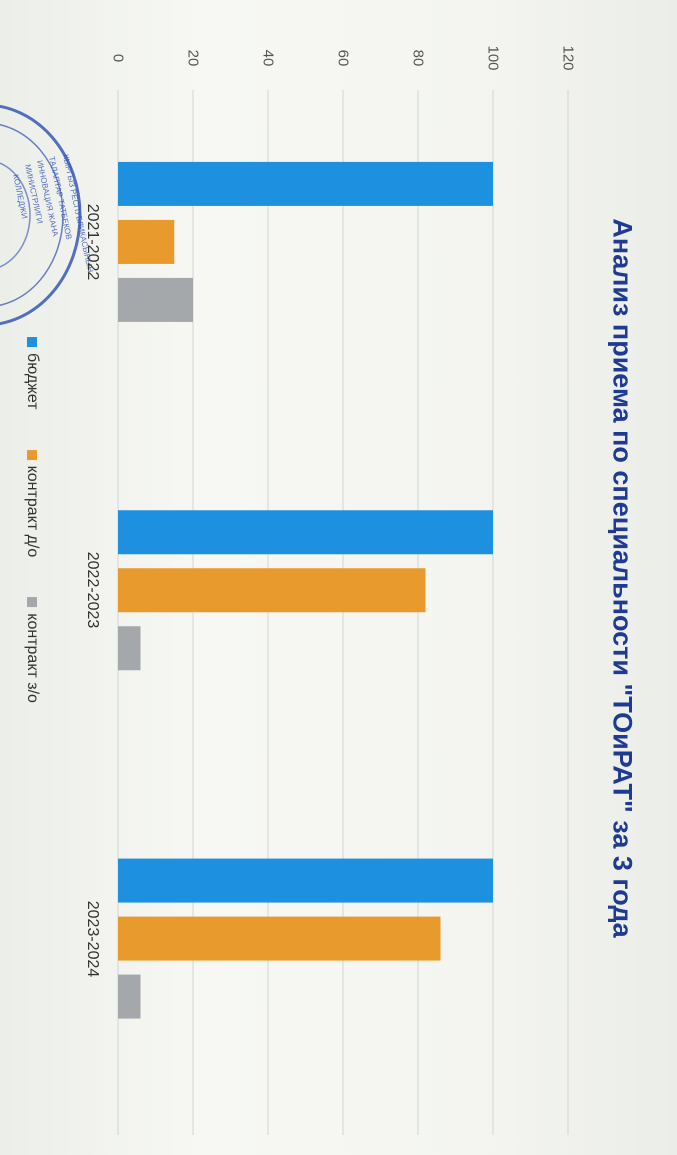  I want to click on bar-2021-2022-бюджет, so click(305, 183).